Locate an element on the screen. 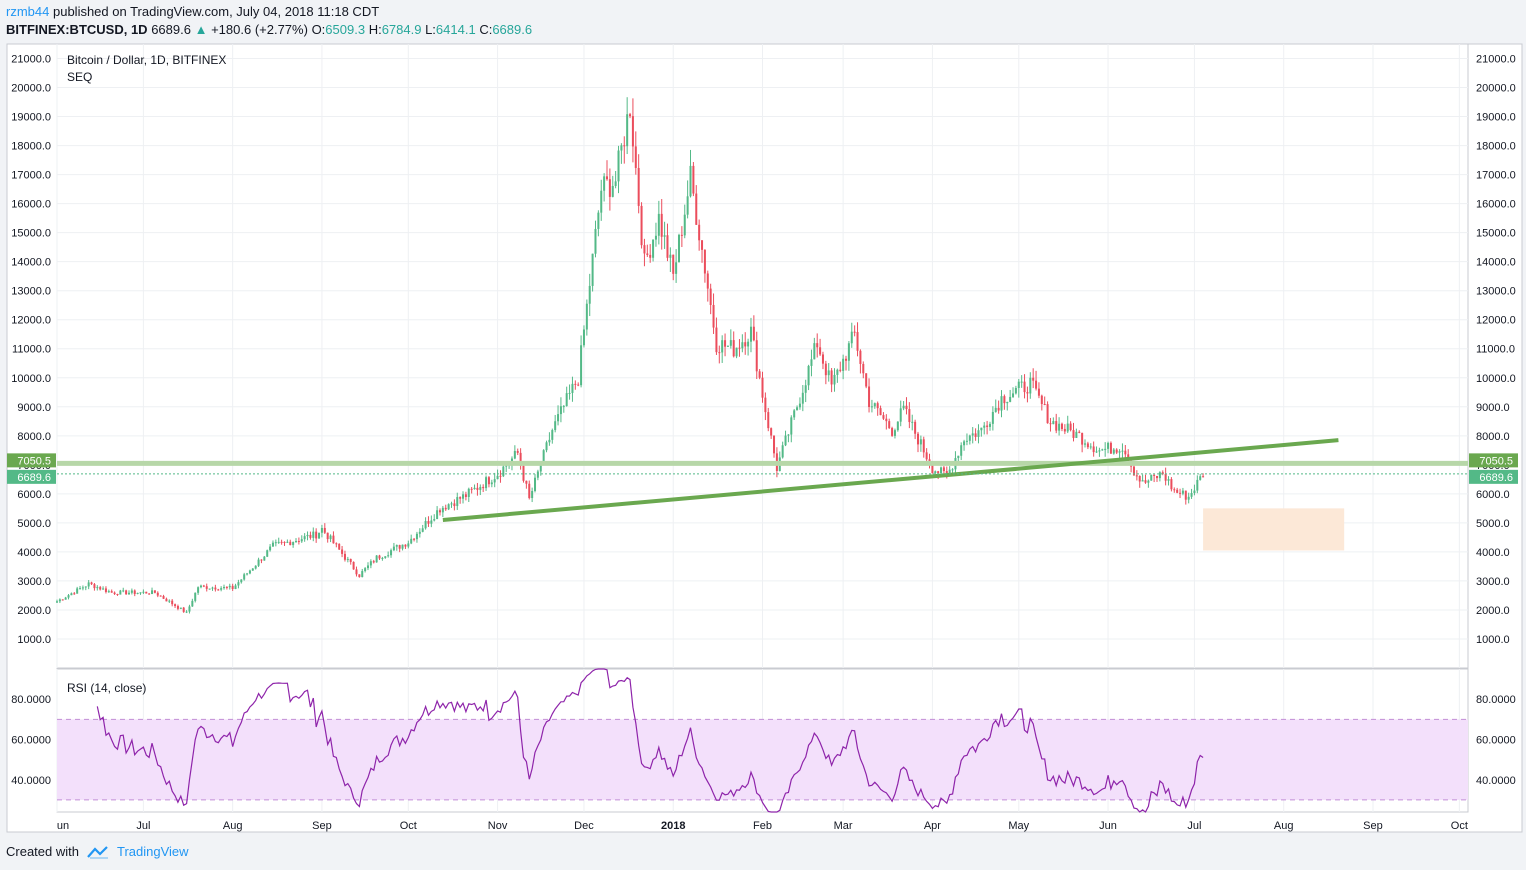 This screenshot has width=1526, height=870. tradingview-logo-icon is located at coordinates (97, 852).